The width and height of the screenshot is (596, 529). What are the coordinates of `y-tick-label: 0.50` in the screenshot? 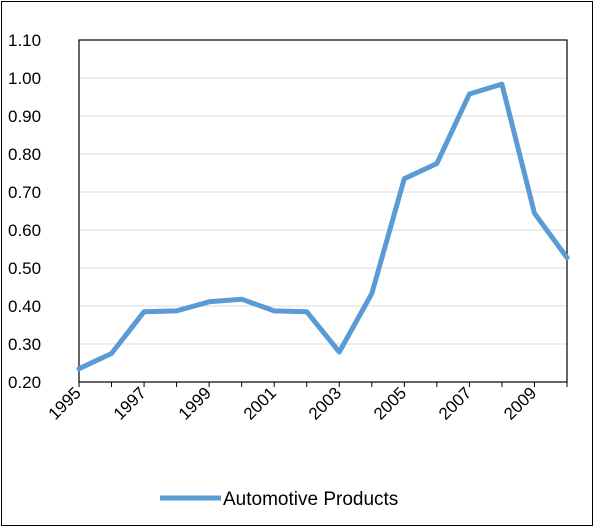 It's located at (24, 268).